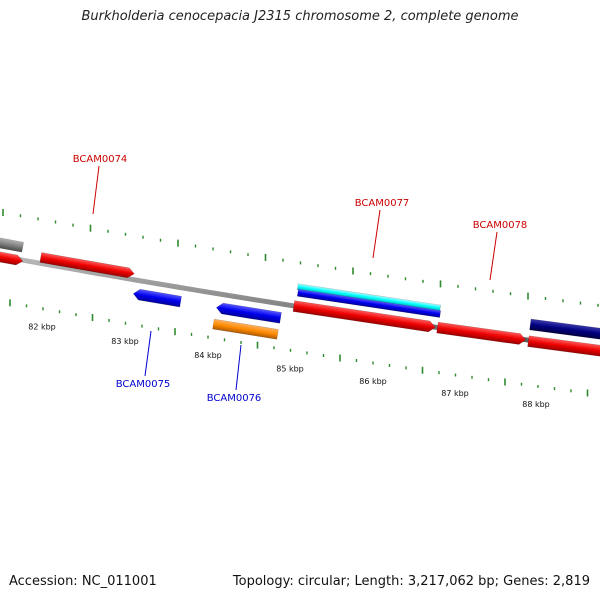 The image size is (600, 600). I want to click on orange-feature, so click(245, 329).